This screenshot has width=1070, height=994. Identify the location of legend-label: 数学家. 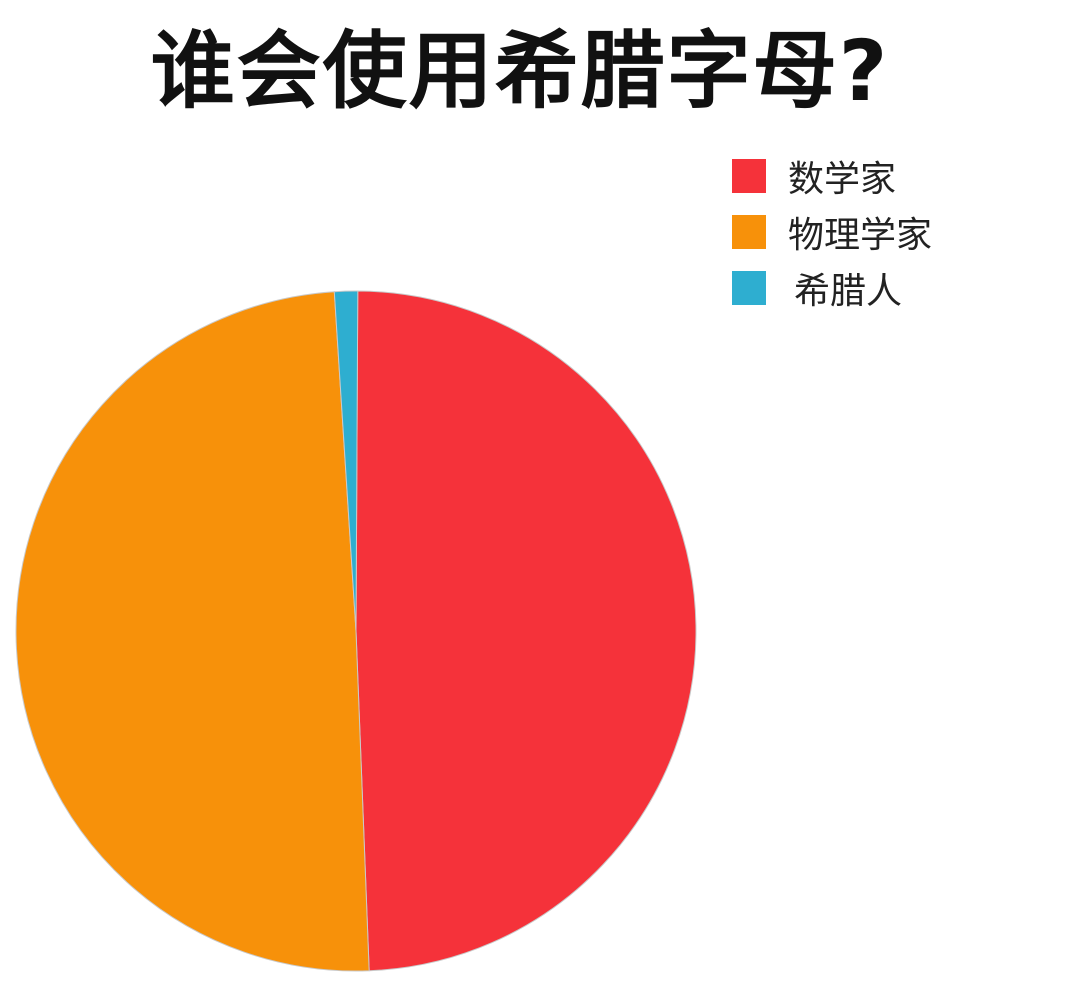
(842, 179).